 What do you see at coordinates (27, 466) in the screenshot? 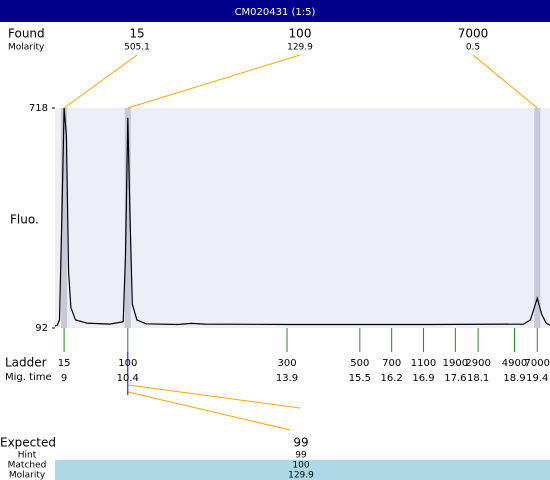
I see `assignment-label: Matched` at bounding box center [27, 466].